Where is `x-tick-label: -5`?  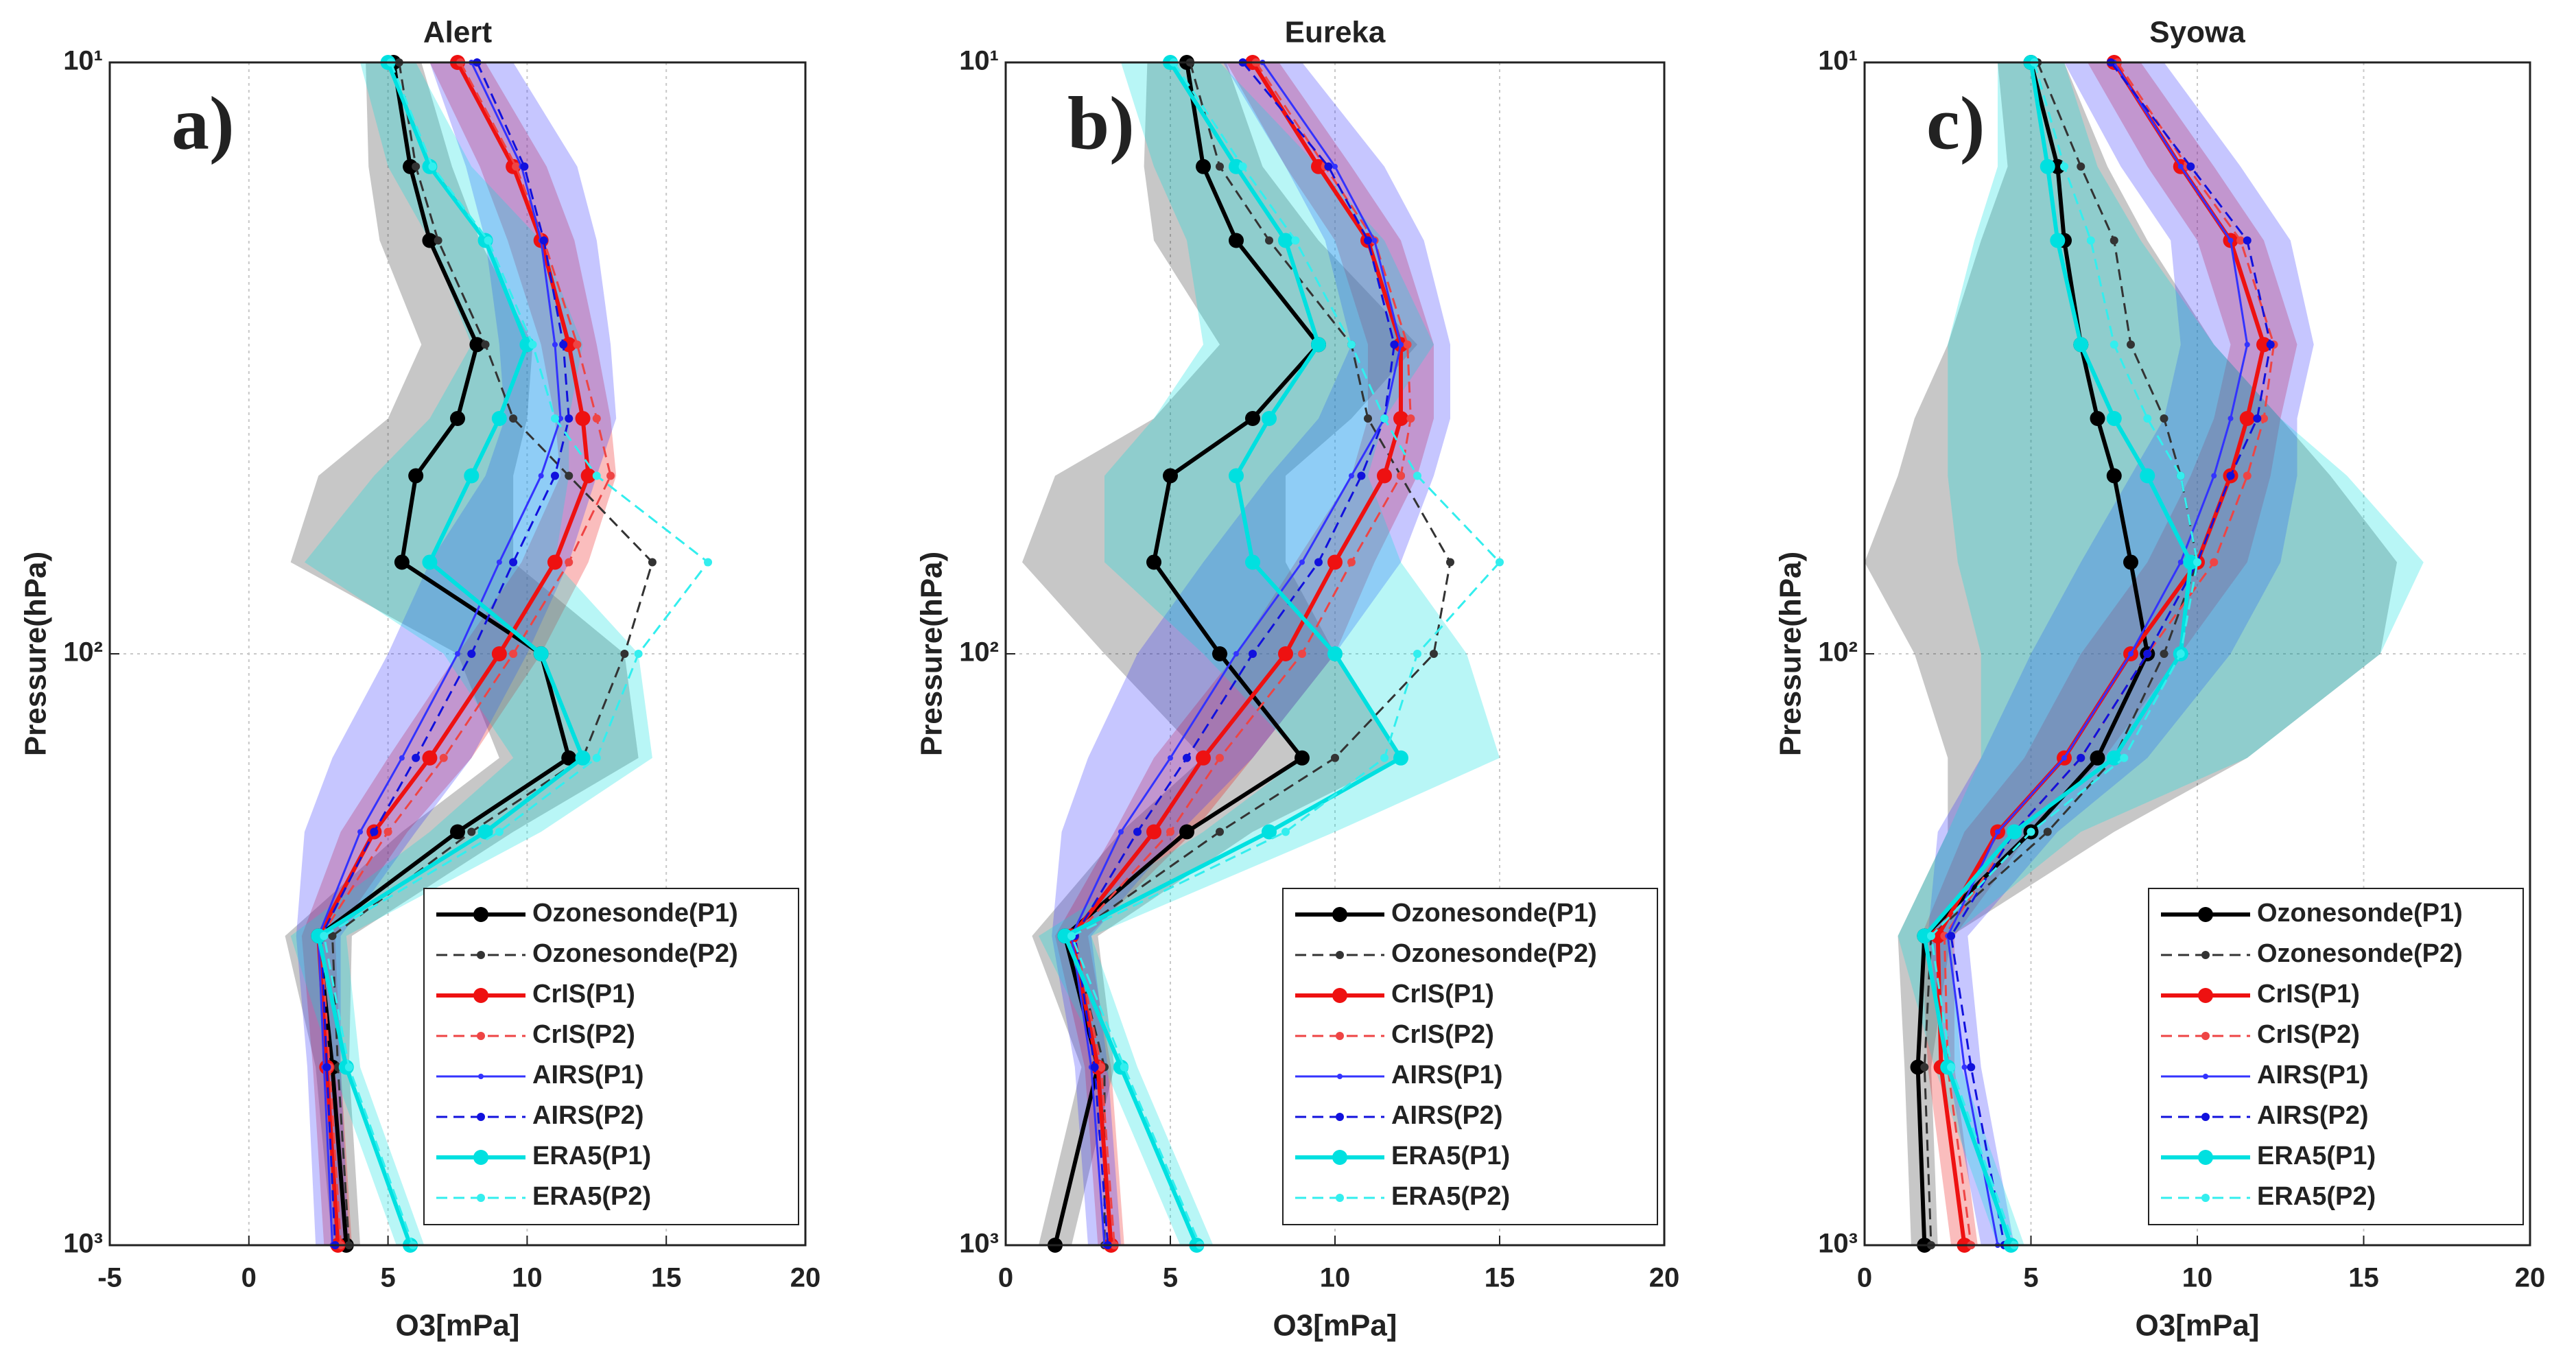 x-tick-label: -5 is located at coordinates (109, 1278).